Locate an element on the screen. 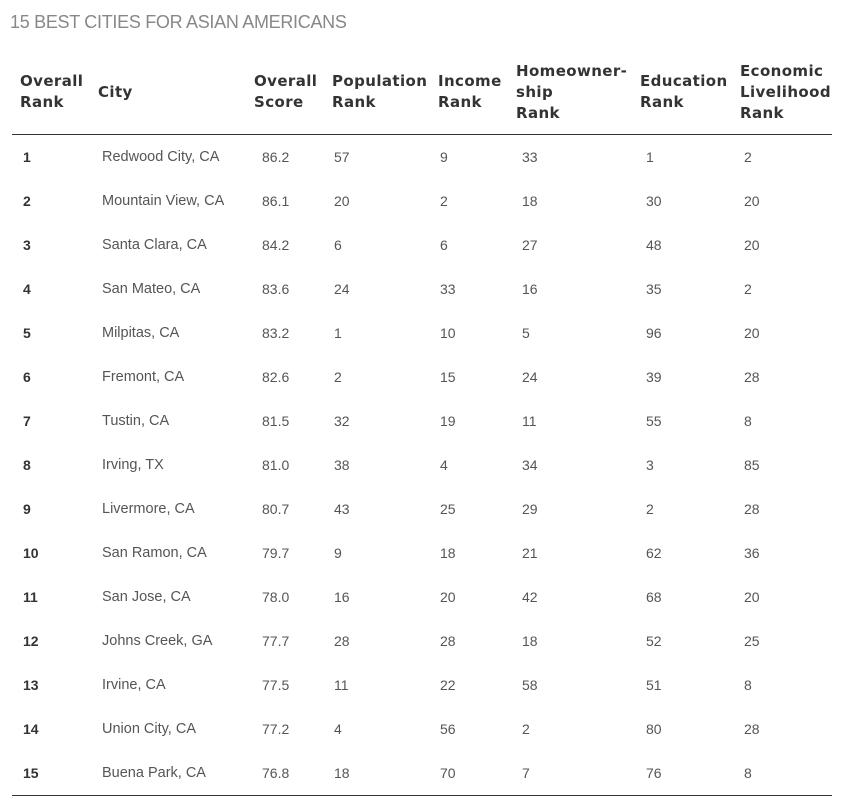  homeownership-rank-cell: 2 is located at coordinates (526, 729).